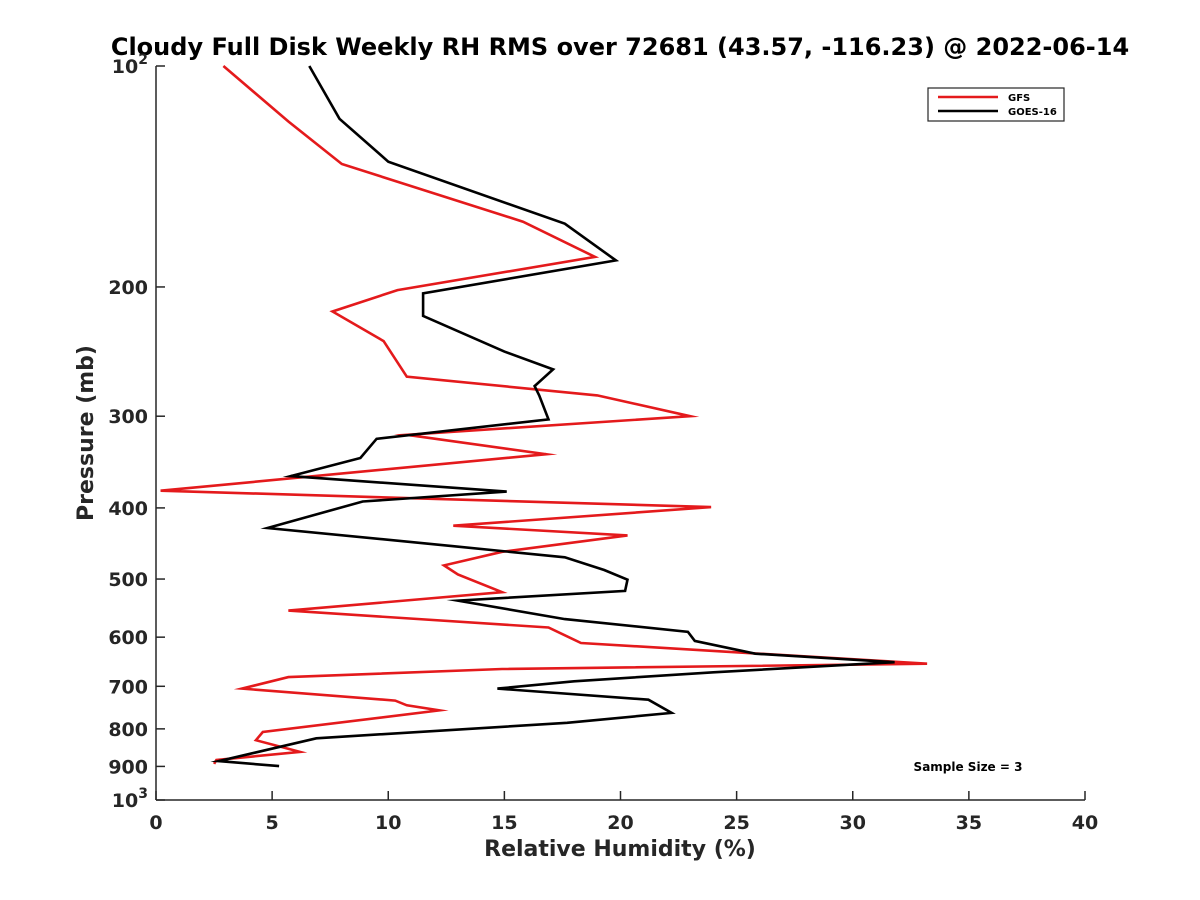 The width and height of the screenshot is (1200, 900). I want to click on x-tick-label: 25, so click(736, 823).